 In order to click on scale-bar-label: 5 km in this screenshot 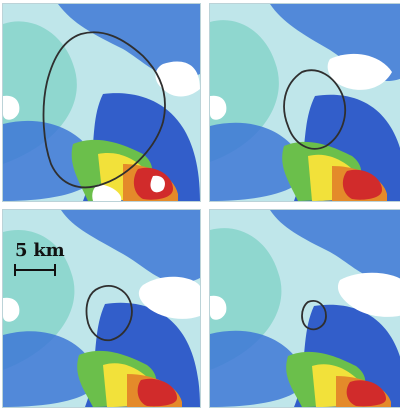, I will do `click(40, 250)`.